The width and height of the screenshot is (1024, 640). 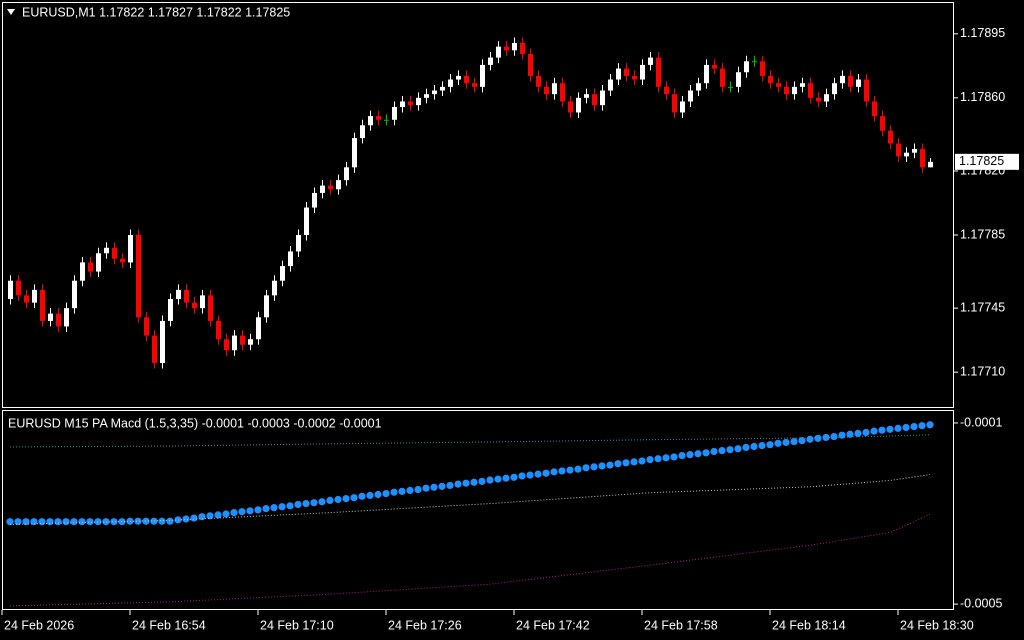 I want to click on collapse-icon, so click(x=11, y=12).